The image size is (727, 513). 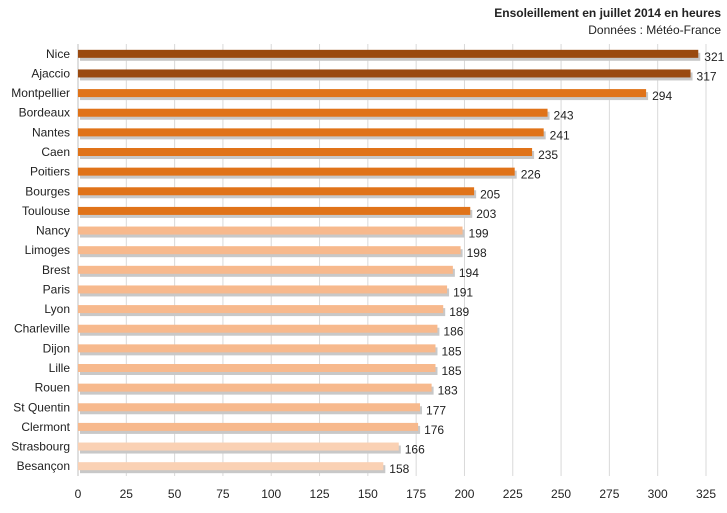 I want to click on category-label: Brest, so click(x=56, y=270).